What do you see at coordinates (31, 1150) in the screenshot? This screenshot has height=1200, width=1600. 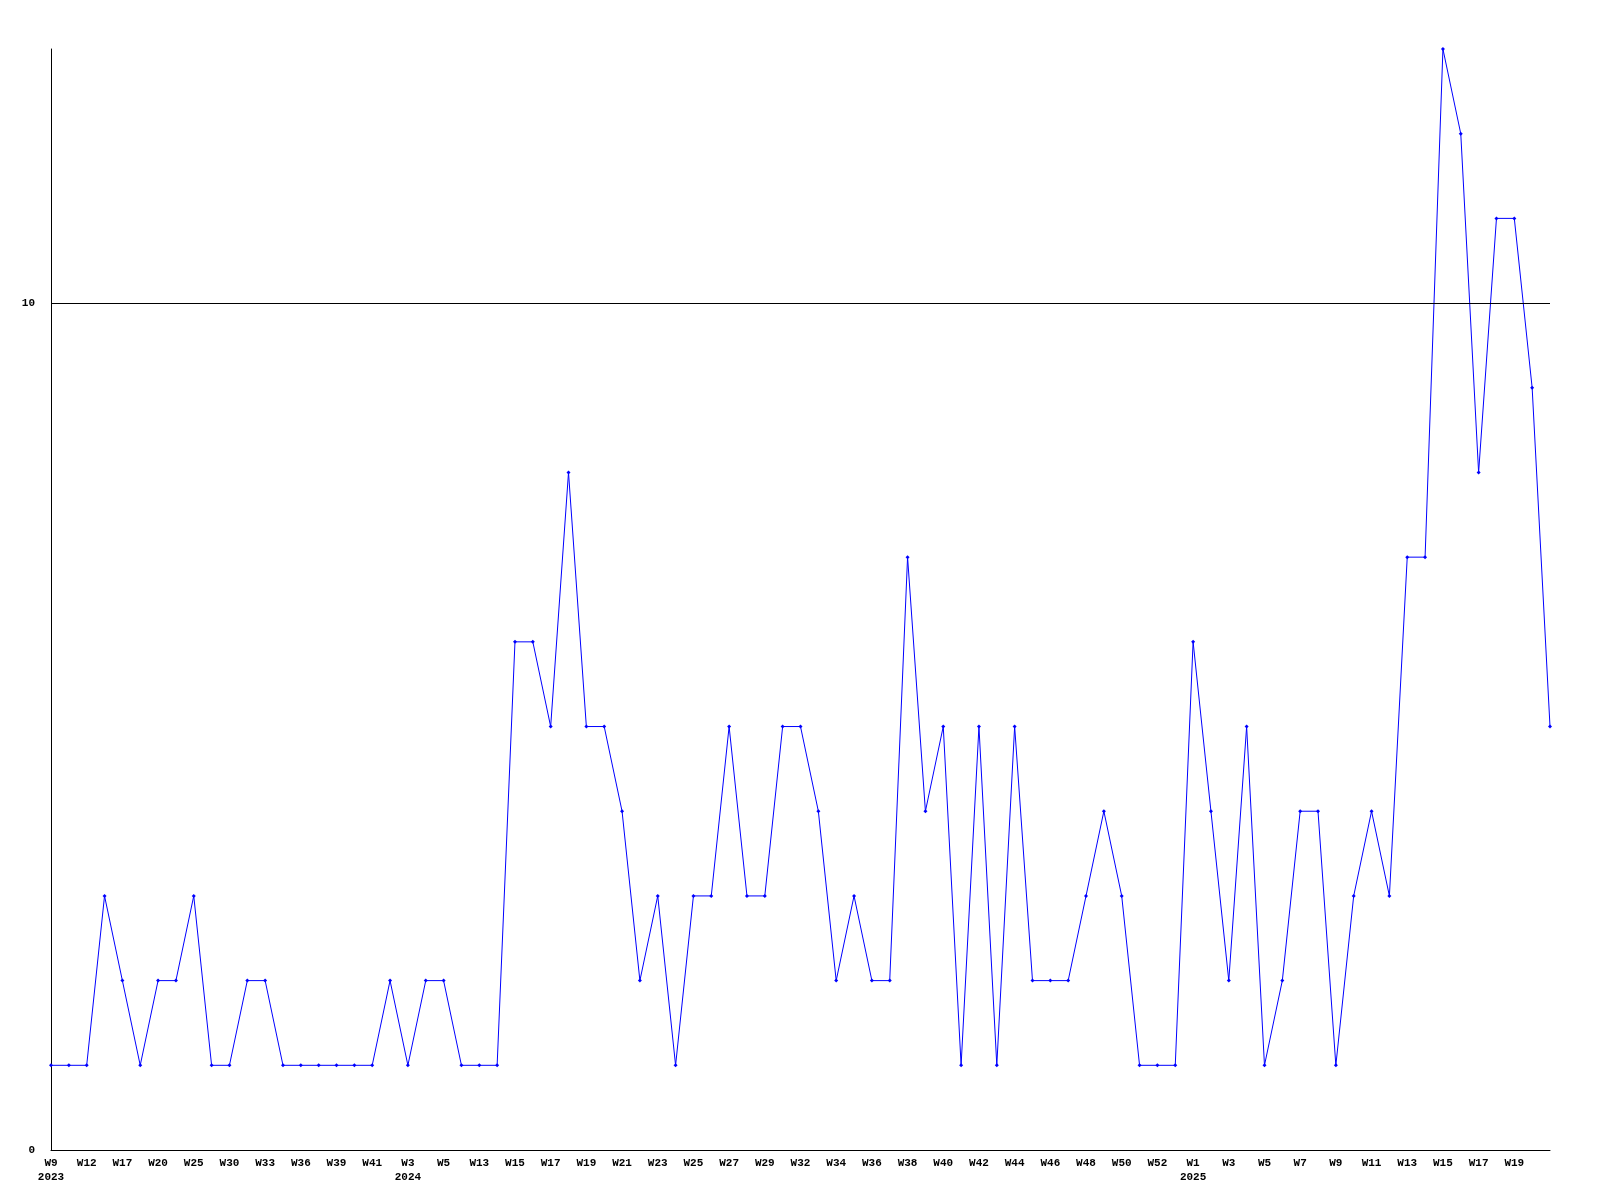 I see `y-tick-label: 0` at bounding box center [31, 1150].